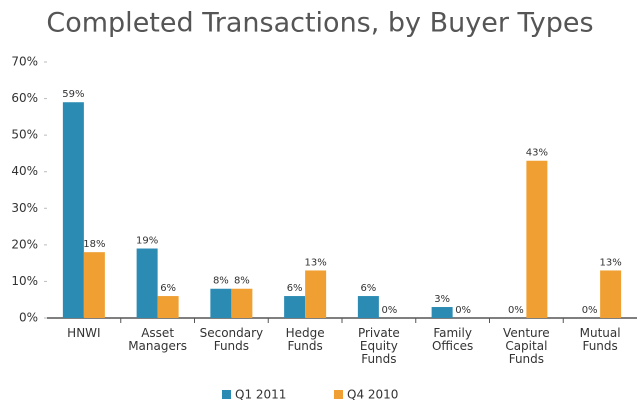 This screenshot has width=640, height=418. I want to click on y-tick-label: 10%, so click(24, 281).